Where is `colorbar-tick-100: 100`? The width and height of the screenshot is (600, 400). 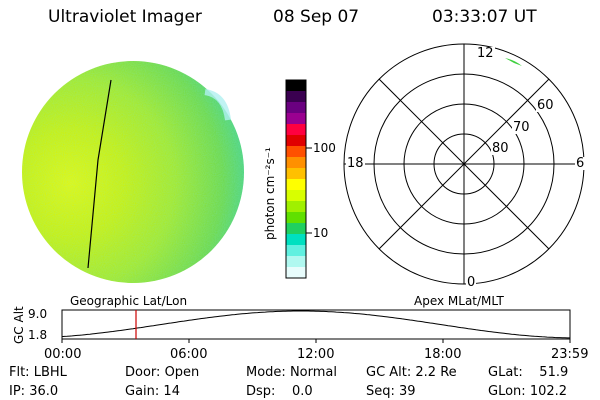
colorbar-tick-100: 100 is located at coordinates (324, 148).